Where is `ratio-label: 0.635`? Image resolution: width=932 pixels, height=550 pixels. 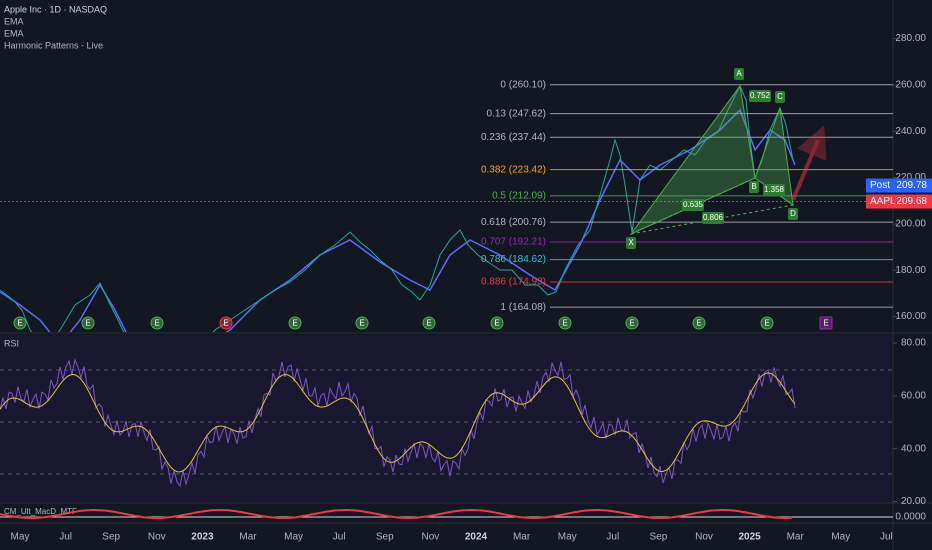
ratio-label: 0.635 is located at coordinates (693, 204).